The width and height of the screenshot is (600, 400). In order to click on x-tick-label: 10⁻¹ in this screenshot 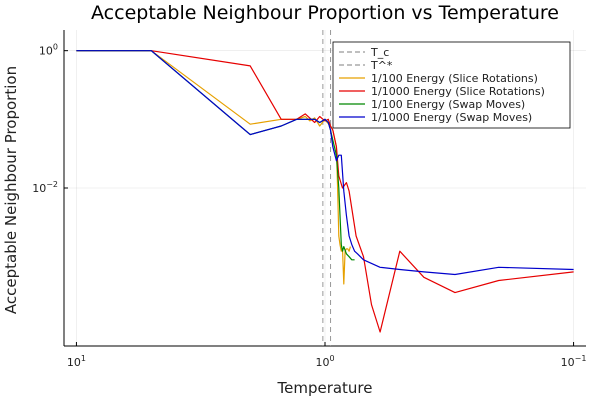, I will do `click(574, 361)`.